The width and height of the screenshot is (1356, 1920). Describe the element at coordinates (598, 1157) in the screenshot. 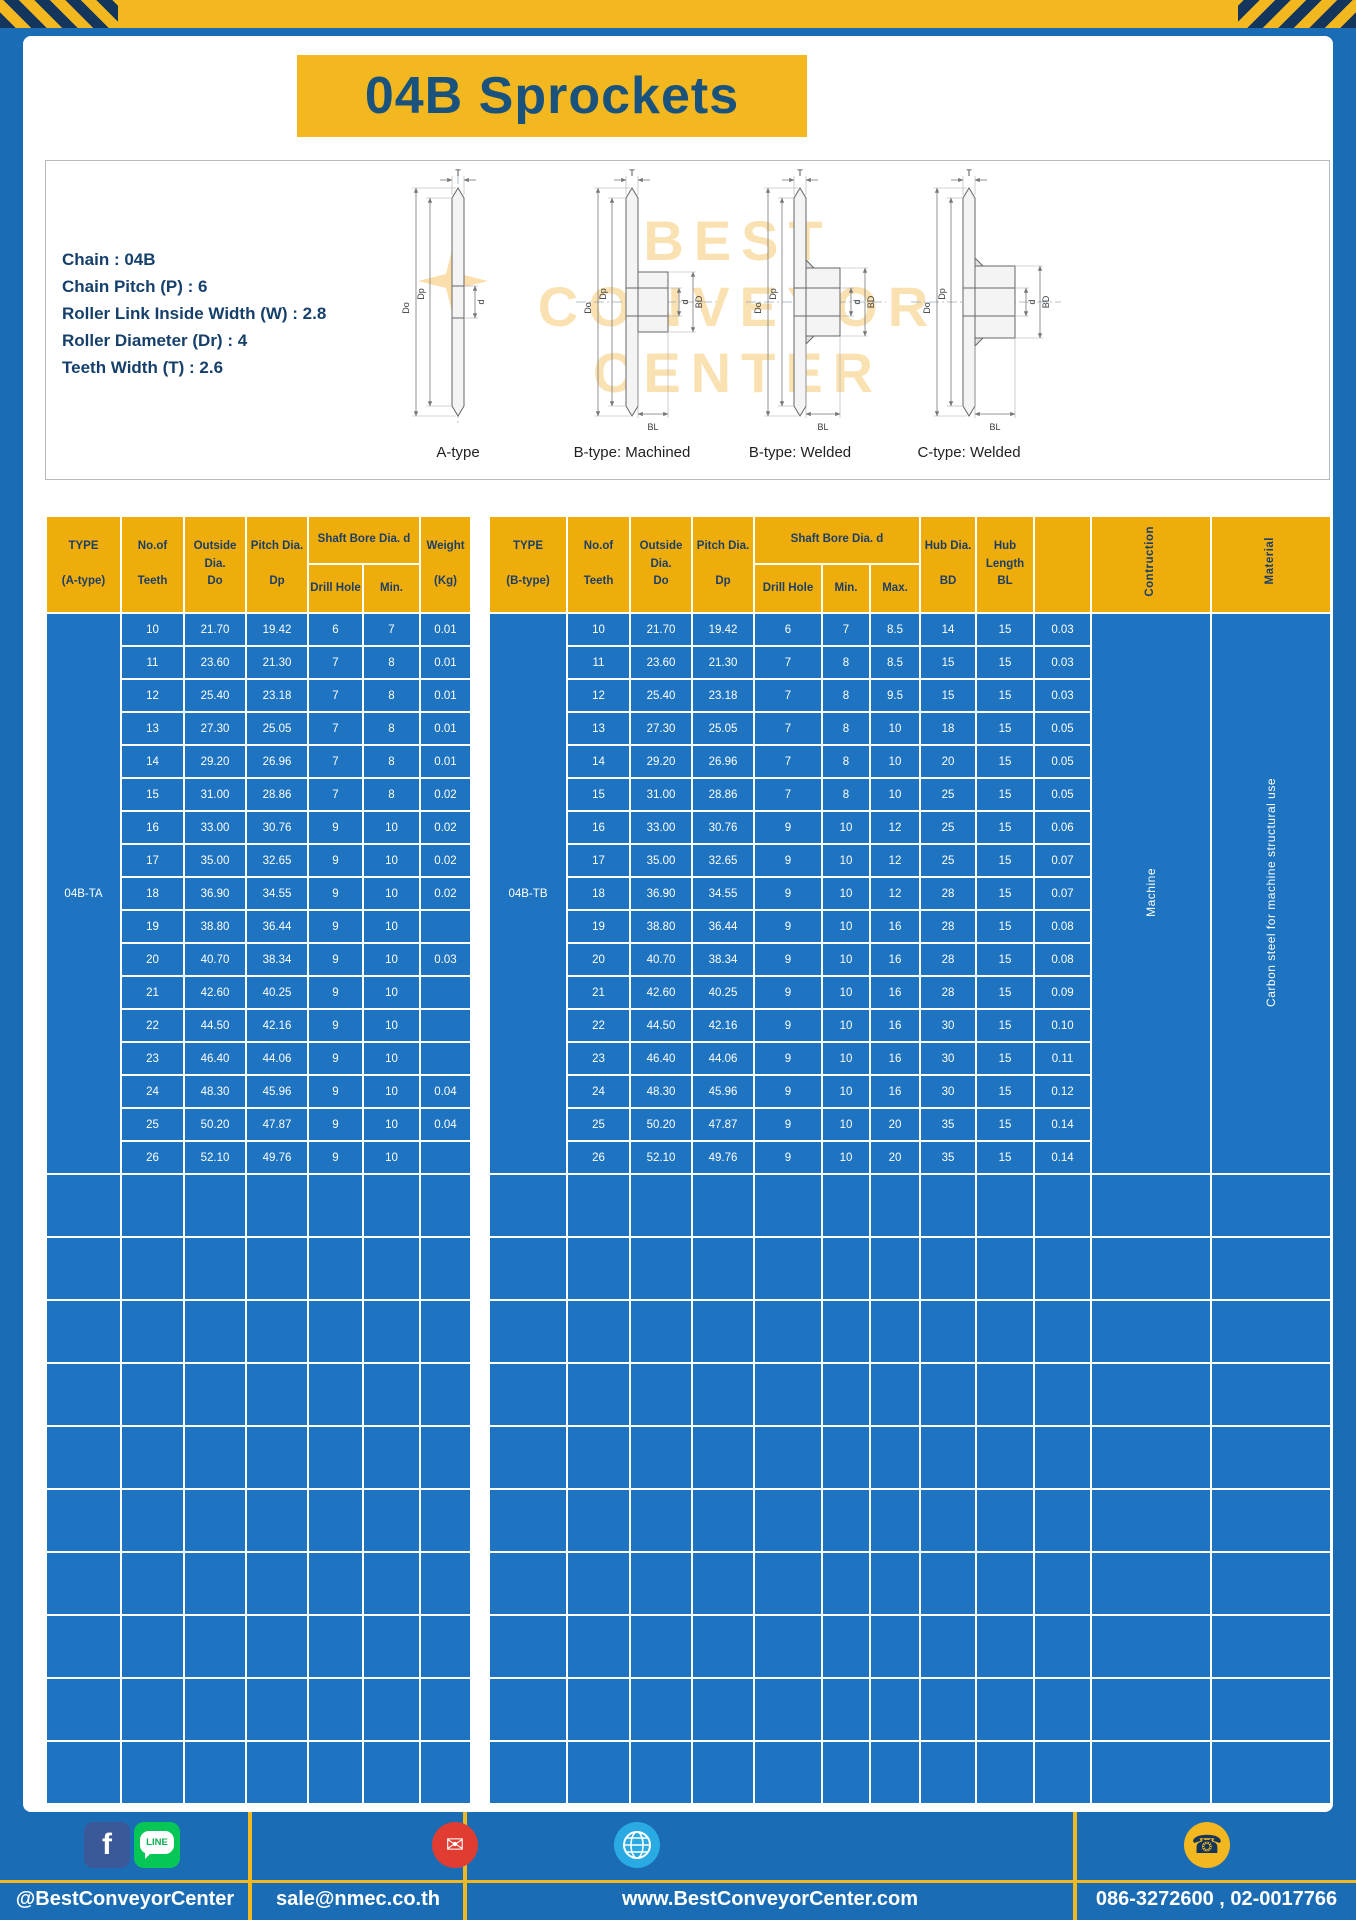

I see `data-cell: 26` at that location.